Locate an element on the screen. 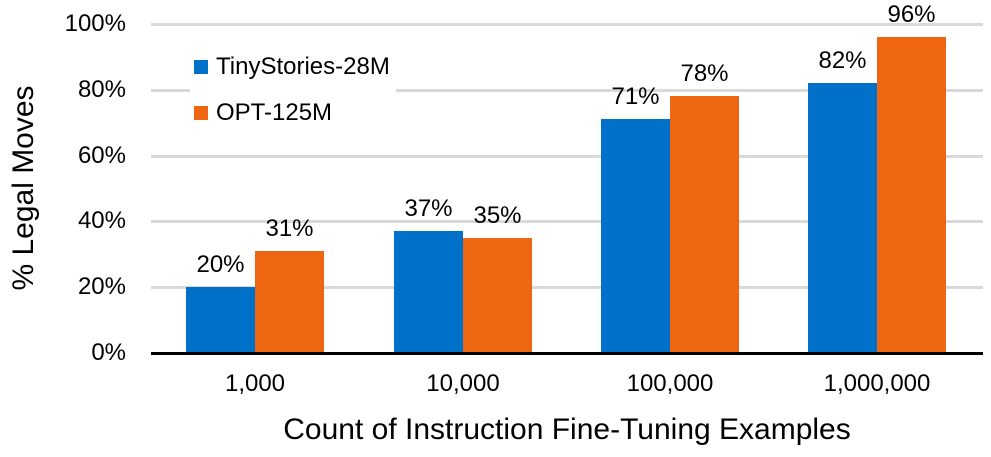  data-label: 37% is located at coordinates (428, 209).